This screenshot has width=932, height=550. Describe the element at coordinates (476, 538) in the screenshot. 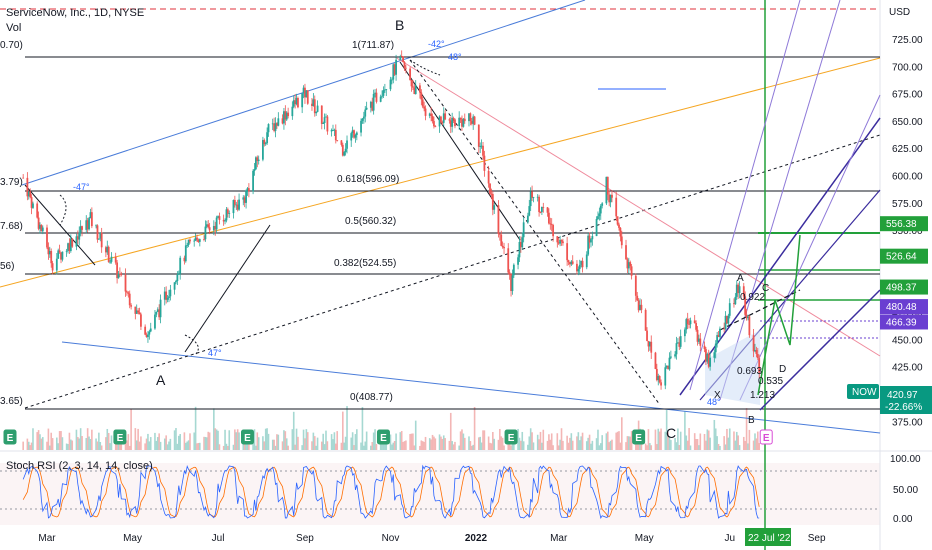

I see `time-tick: 2022` at that location.